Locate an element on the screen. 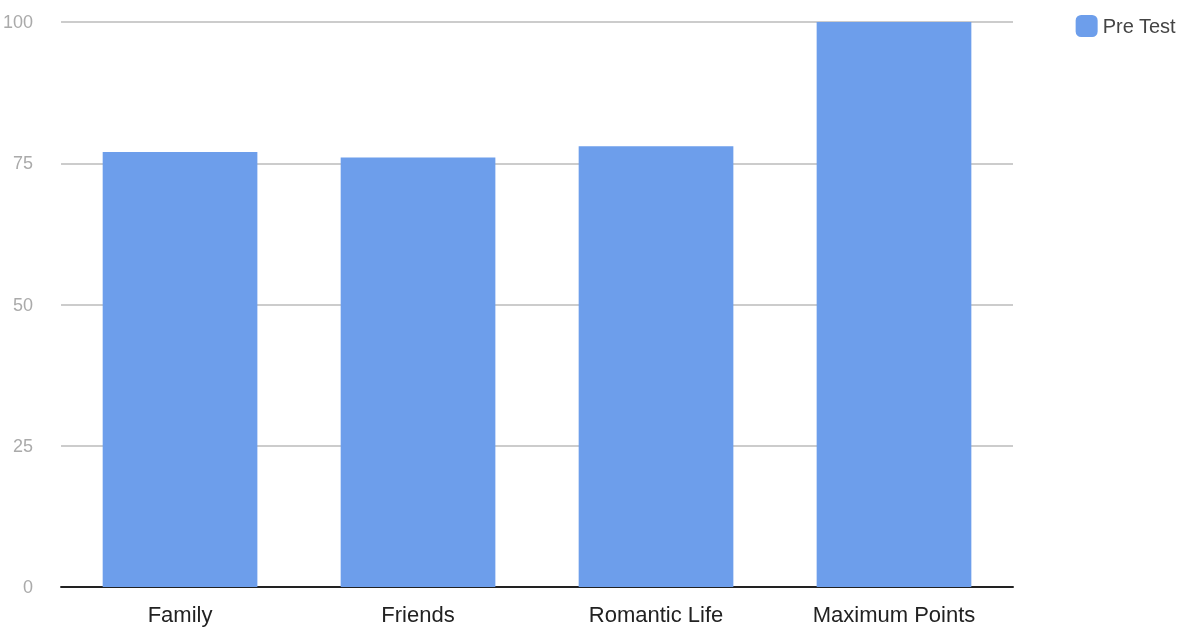 This screenshot has height=630, width=1186. y-tick-label: 0 is located at coordinates (28, 587).